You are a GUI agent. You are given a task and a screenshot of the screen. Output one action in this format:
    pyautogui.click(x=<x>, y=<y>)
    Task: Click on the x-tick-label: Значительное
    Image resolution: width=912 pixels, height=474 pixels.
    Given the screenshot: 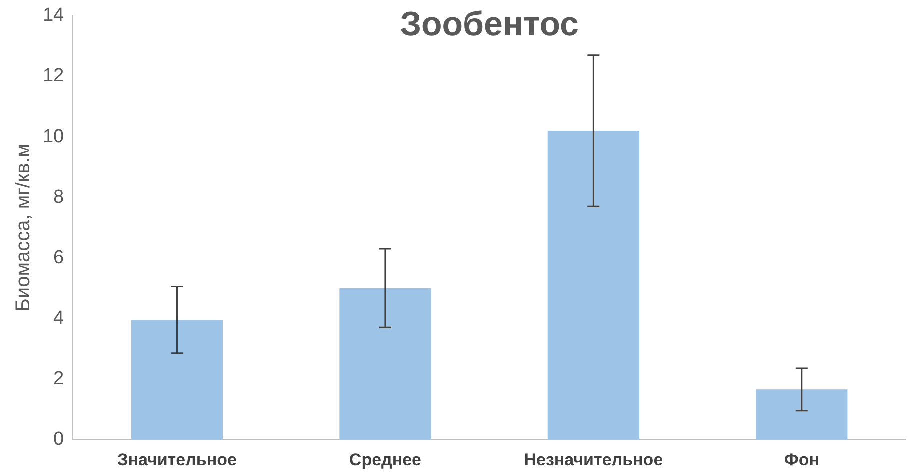 What is the action you would take?
    pyautogui.click(x=177, y=460)
    